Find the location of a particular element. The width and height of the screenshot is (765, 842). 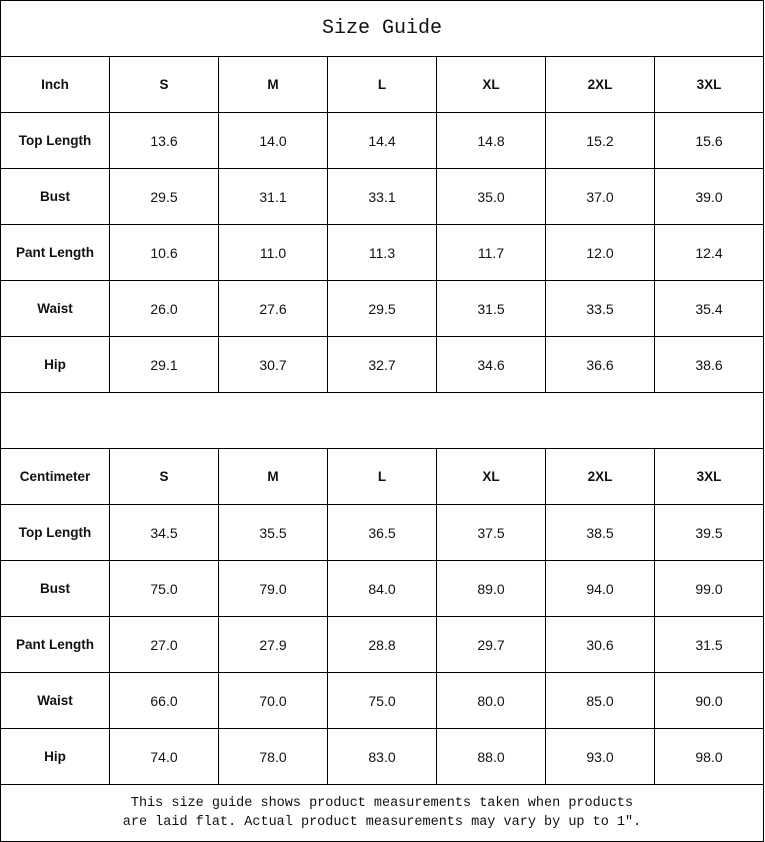

unit-header: Centimeter is located at coordinates (55, 476).